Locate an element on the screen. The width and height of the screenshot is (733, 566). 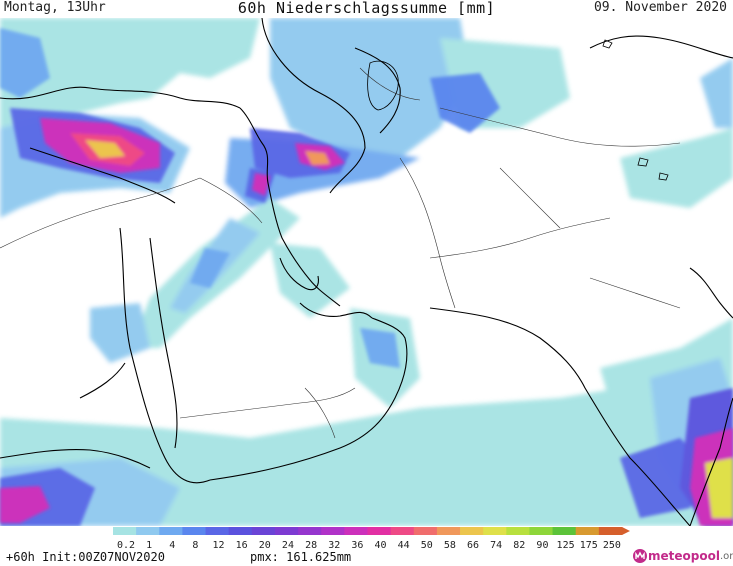
legend-tick-label: 44 is located at coordinates (404, 545).